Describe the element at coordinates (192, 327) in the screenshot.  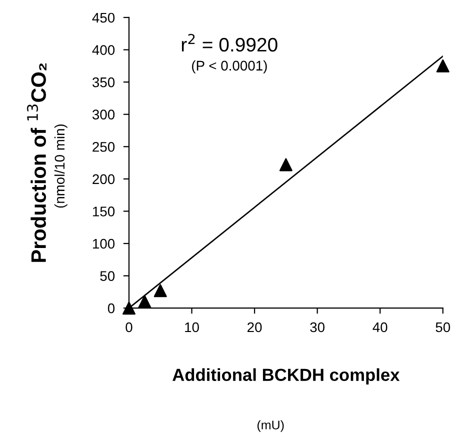
I see `x-tick-label: 10` at that location.